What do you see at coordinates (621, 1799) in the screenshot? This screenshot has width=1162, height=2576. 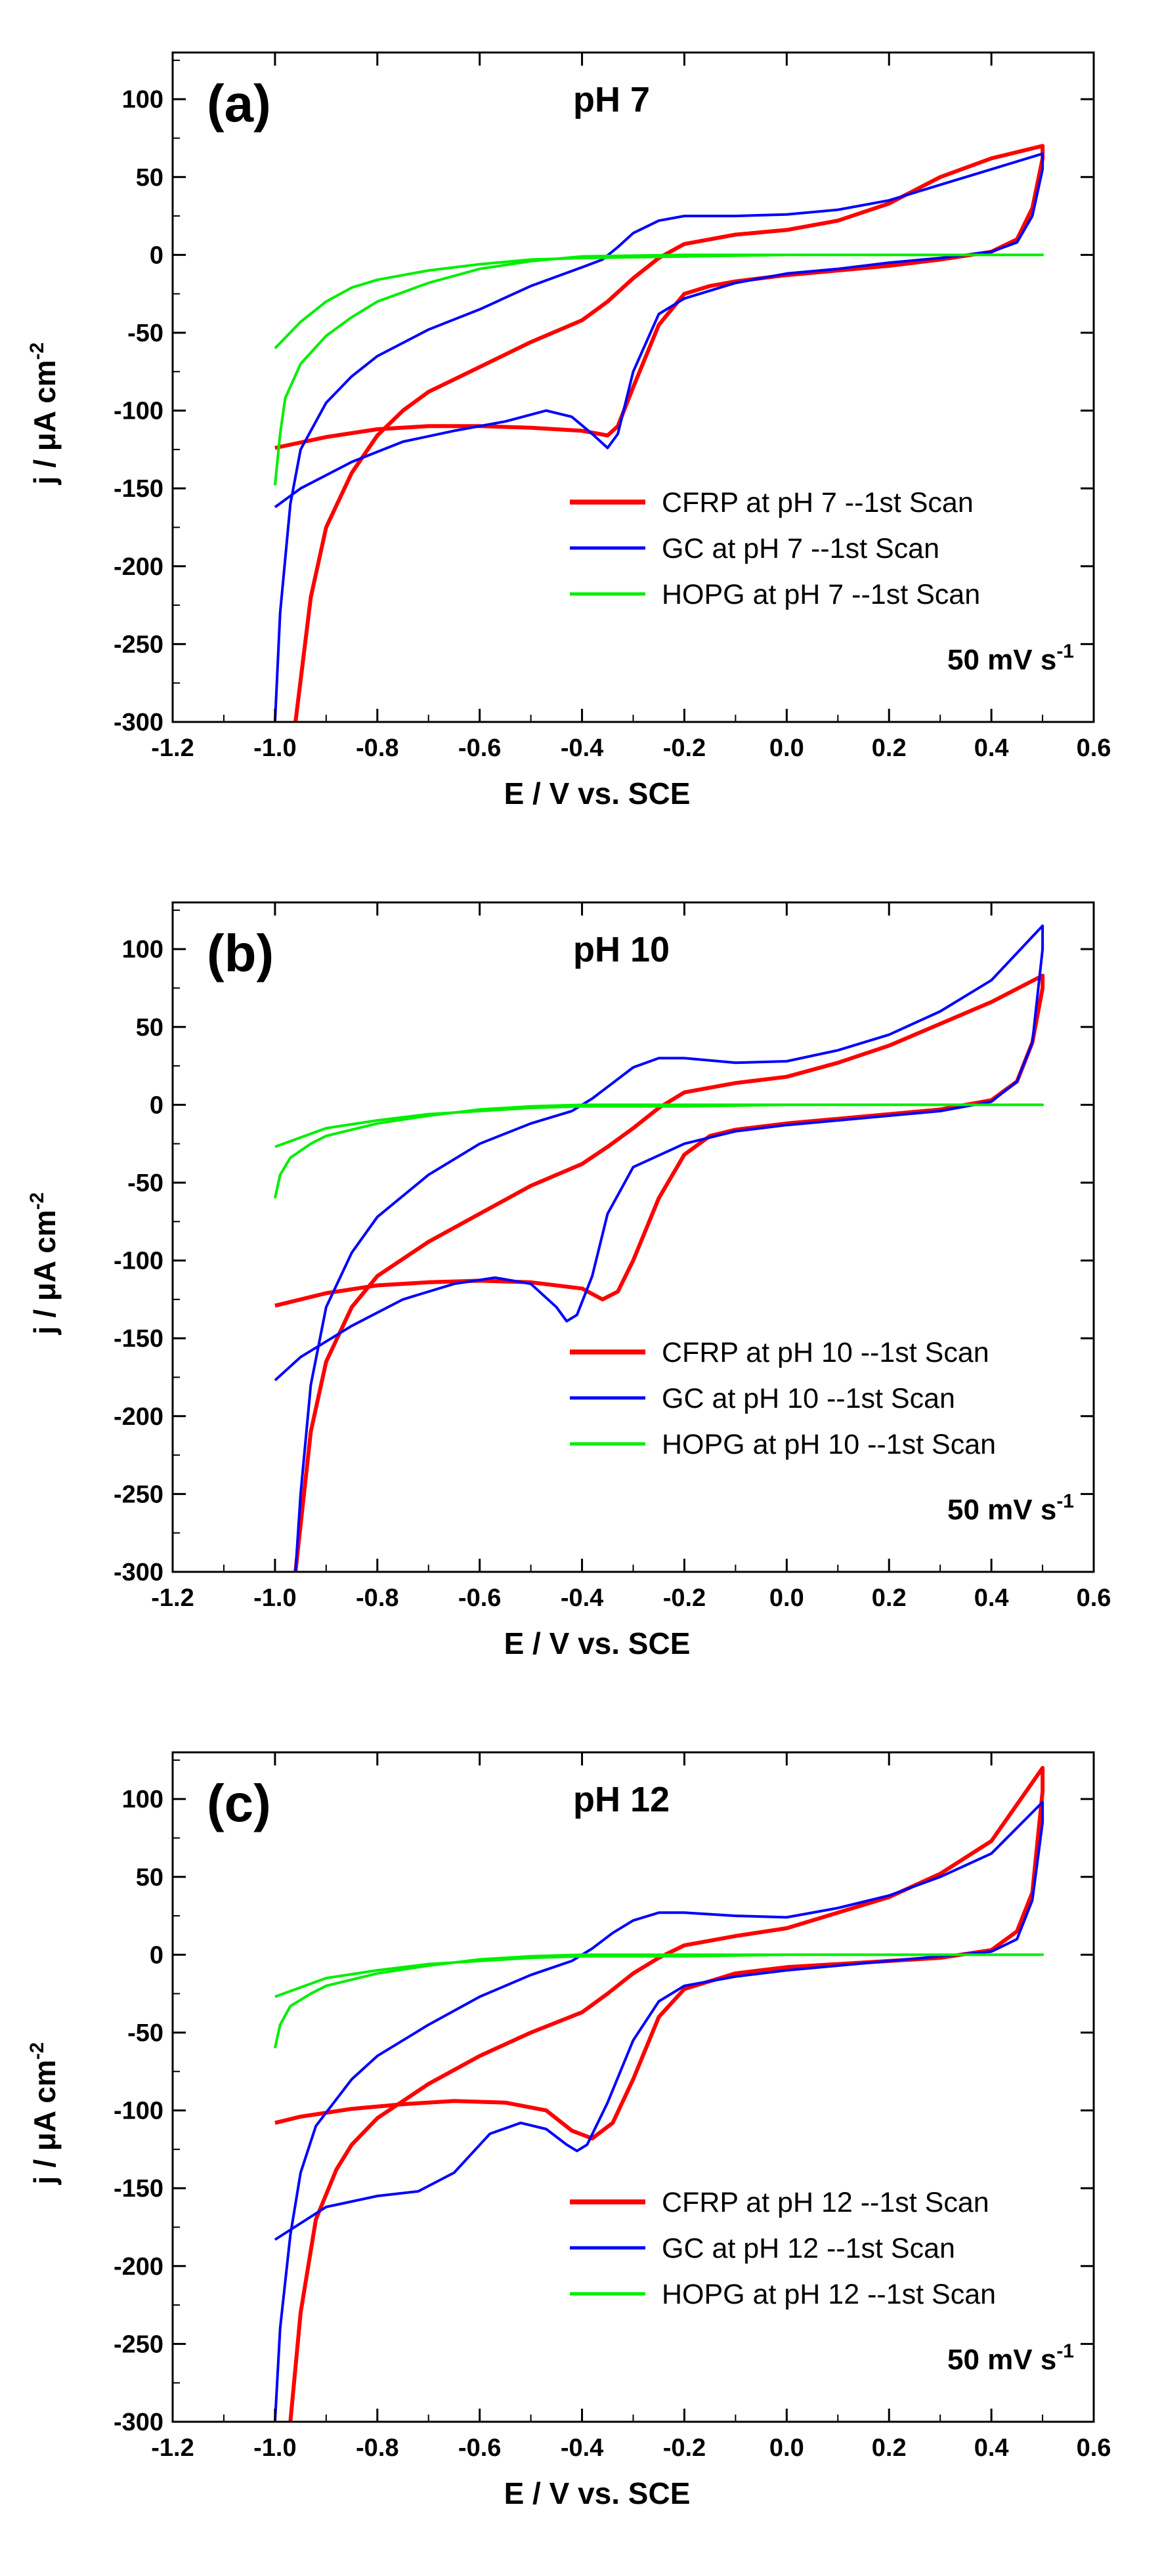 I see `chart-title: pH 12` at bounding box center [621, 1799].